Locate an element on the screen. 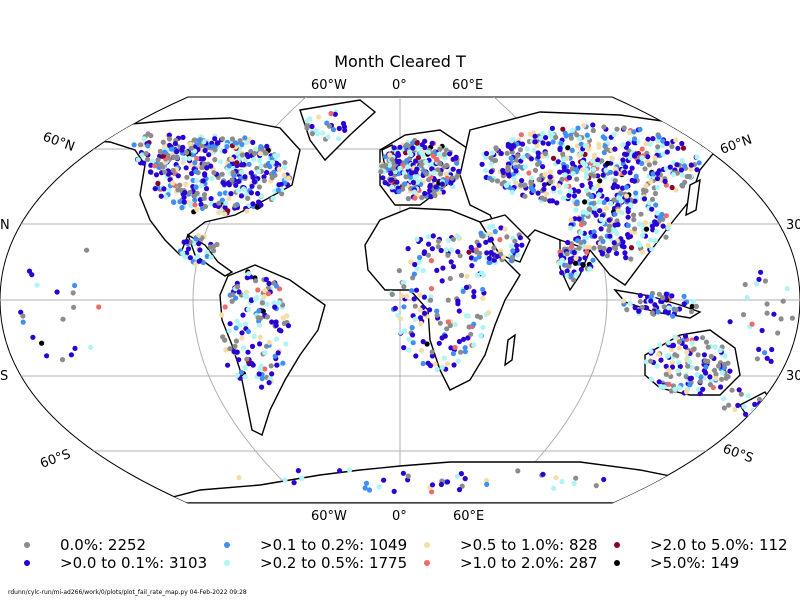  legend-label: >1.0 to 2.0%: 287 is located at coordinates (529, 563).